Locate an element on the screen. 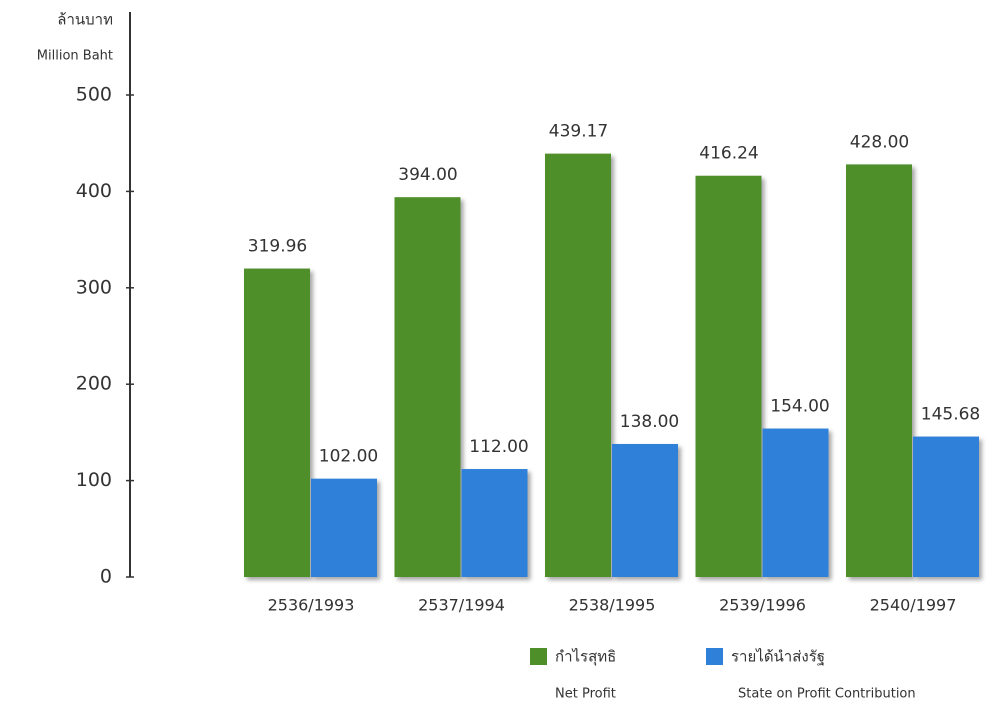 The width and height of the screenshot is (998, 707). data-label: 138.00 is located at coordinates (649, 422).